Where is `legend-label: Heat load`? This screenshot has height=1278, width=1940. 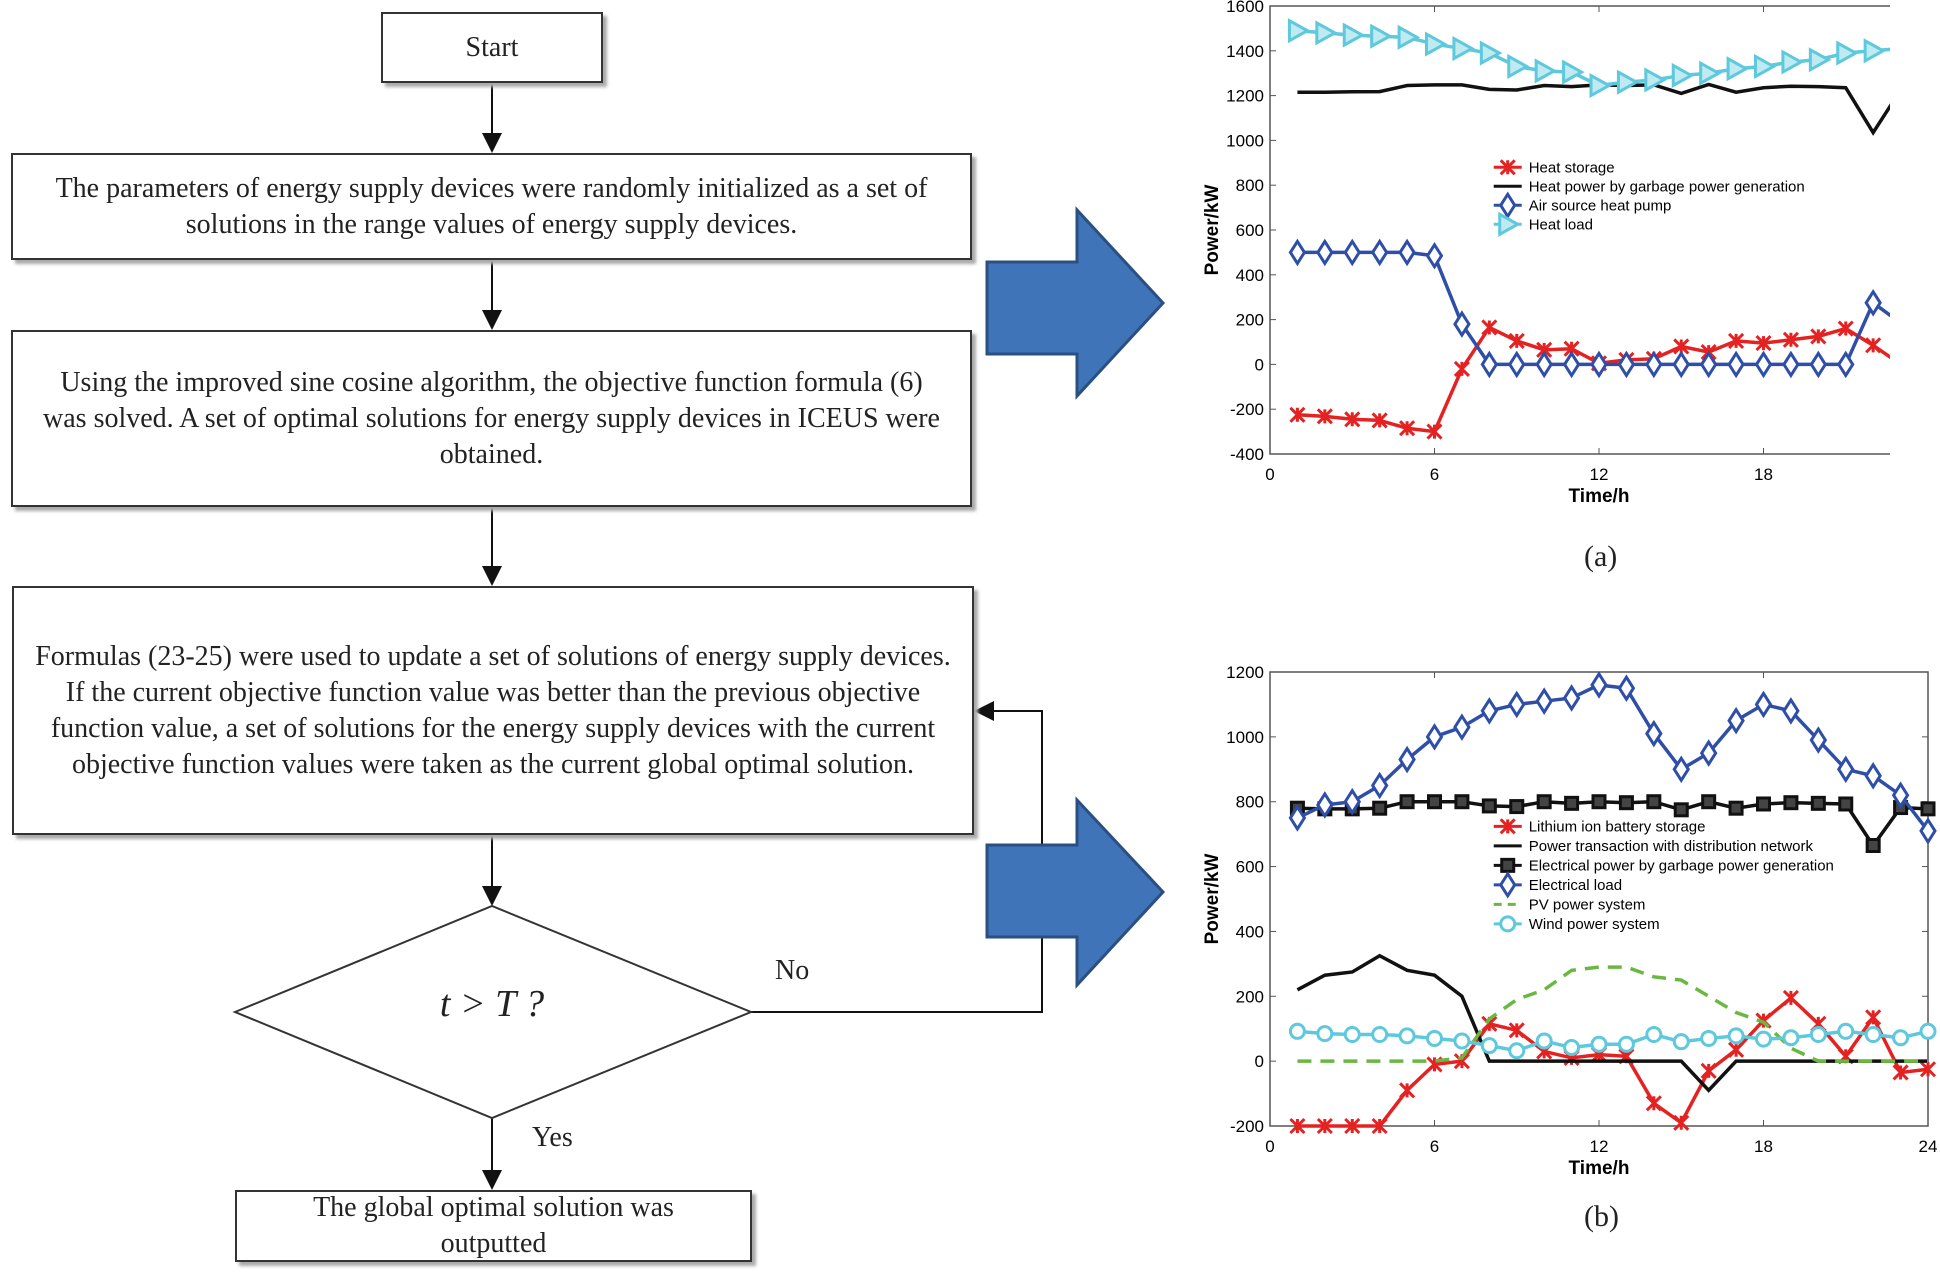
legend-label: Heat load is located at coordinates (1561, 224).